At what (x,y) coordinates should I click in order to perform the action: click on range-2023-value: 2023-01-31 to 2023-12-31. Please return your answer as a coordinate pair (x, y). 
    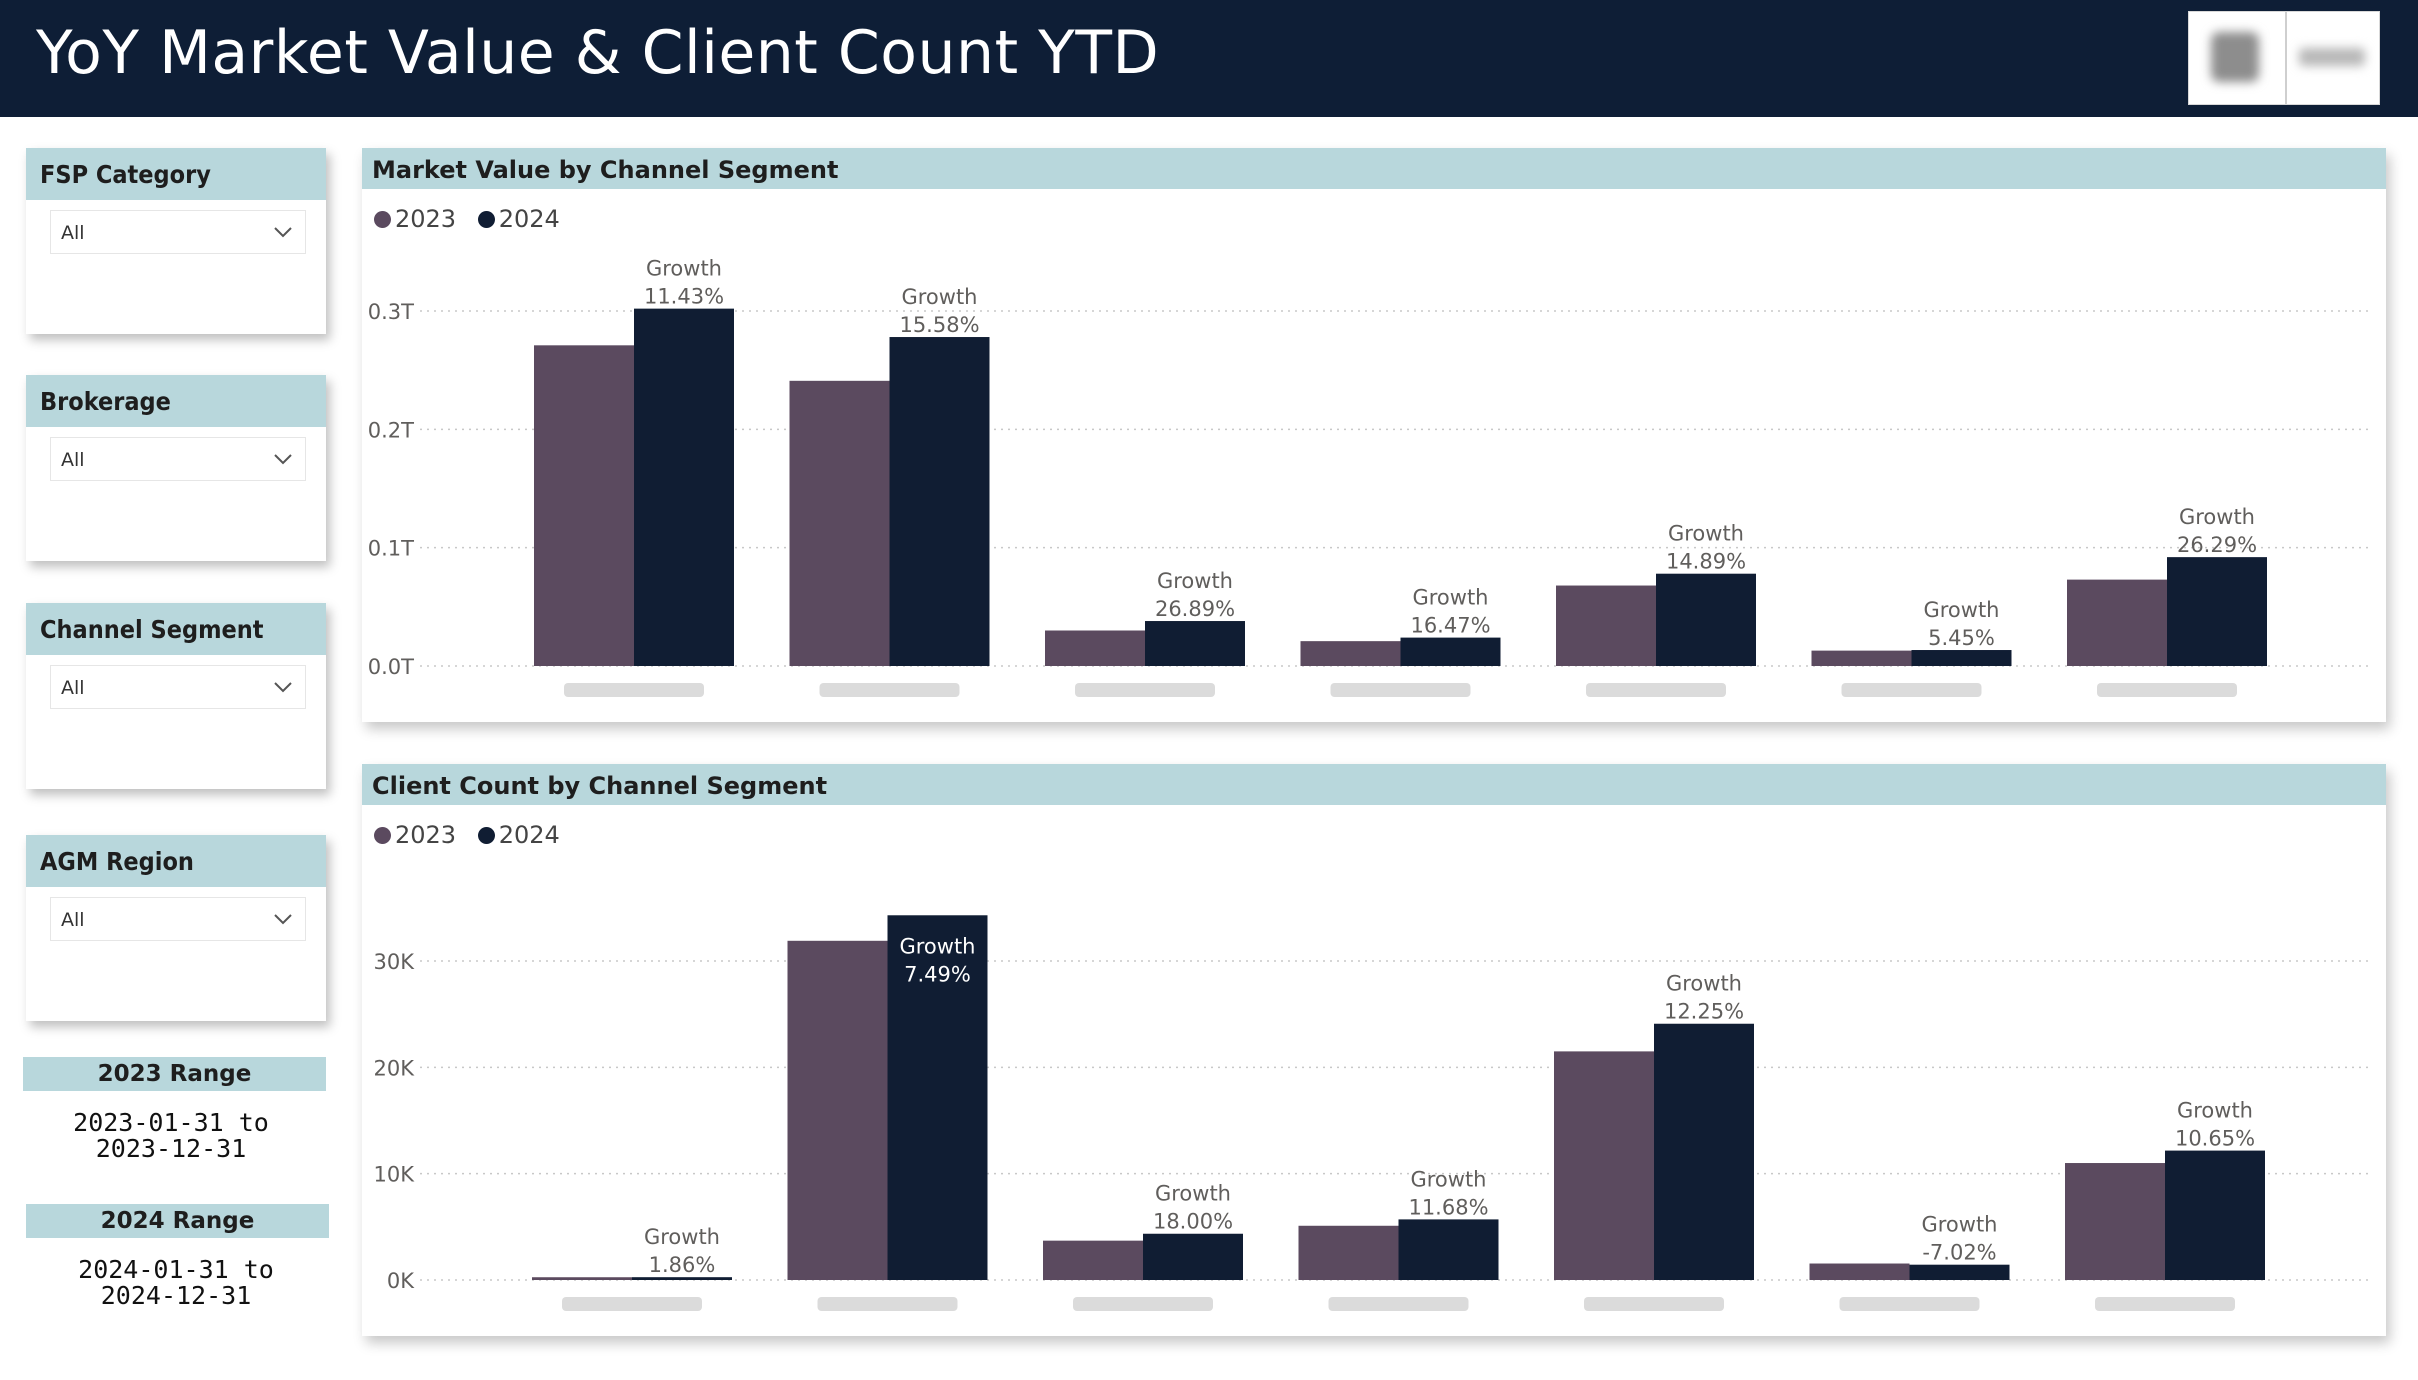
    Looking at the image, I should click on (171, 1136).